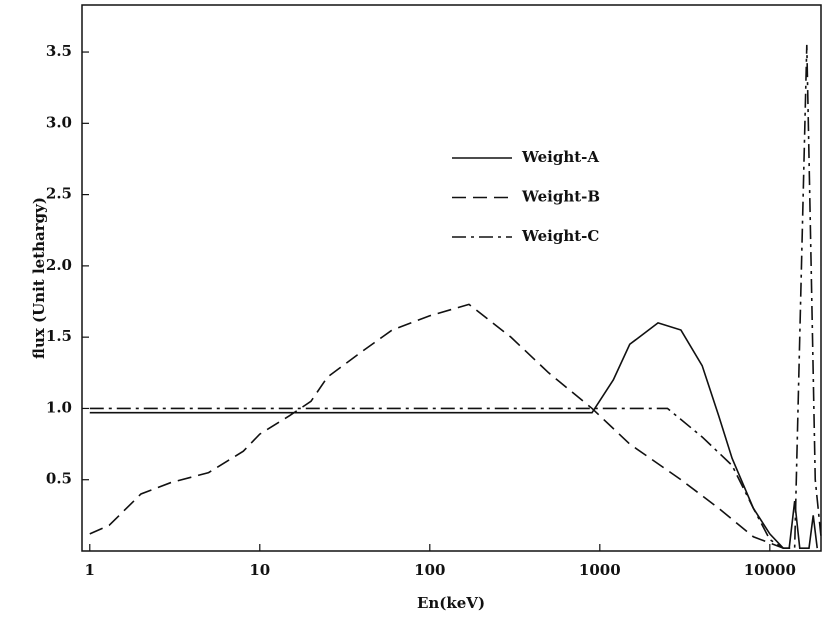  Describe the element at coordinates (451, 603) in the screenshot. I see `x-axis-label: En(keV)` at that location.